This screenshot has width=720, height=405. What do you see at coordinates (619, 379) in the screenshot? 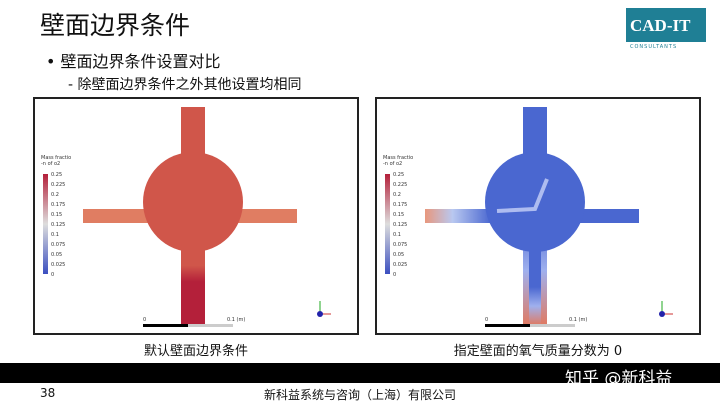
I see `watermark: 知乎 @新科益` at bounding box center [619, 379].